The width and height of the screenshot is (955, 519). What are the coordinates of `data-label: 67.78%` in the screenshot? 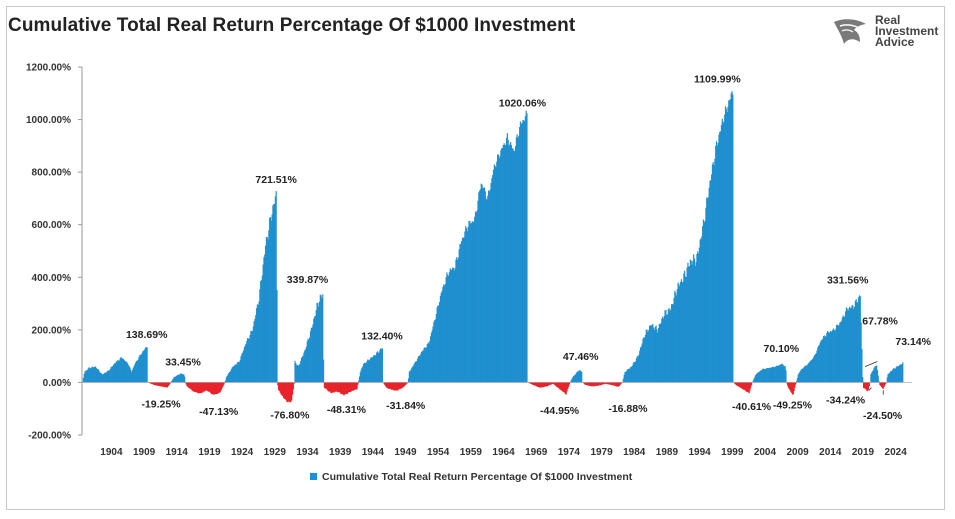 It's located at (880, 322).